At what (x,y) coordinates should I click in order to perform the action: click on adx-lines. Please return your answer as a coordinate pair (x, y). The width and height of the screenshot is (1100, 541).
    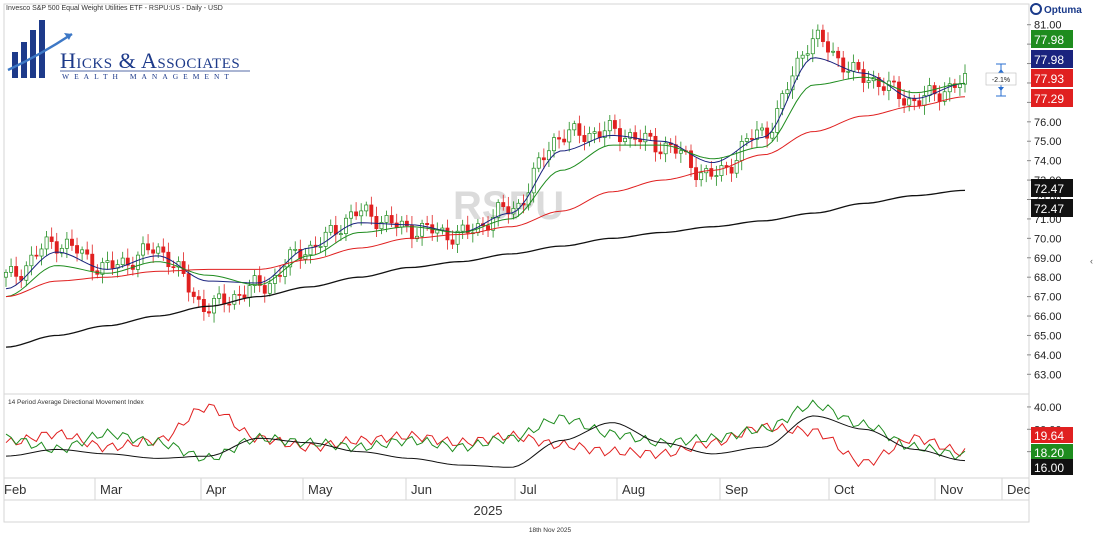
    Looking at the image, I should click on (485, 433).